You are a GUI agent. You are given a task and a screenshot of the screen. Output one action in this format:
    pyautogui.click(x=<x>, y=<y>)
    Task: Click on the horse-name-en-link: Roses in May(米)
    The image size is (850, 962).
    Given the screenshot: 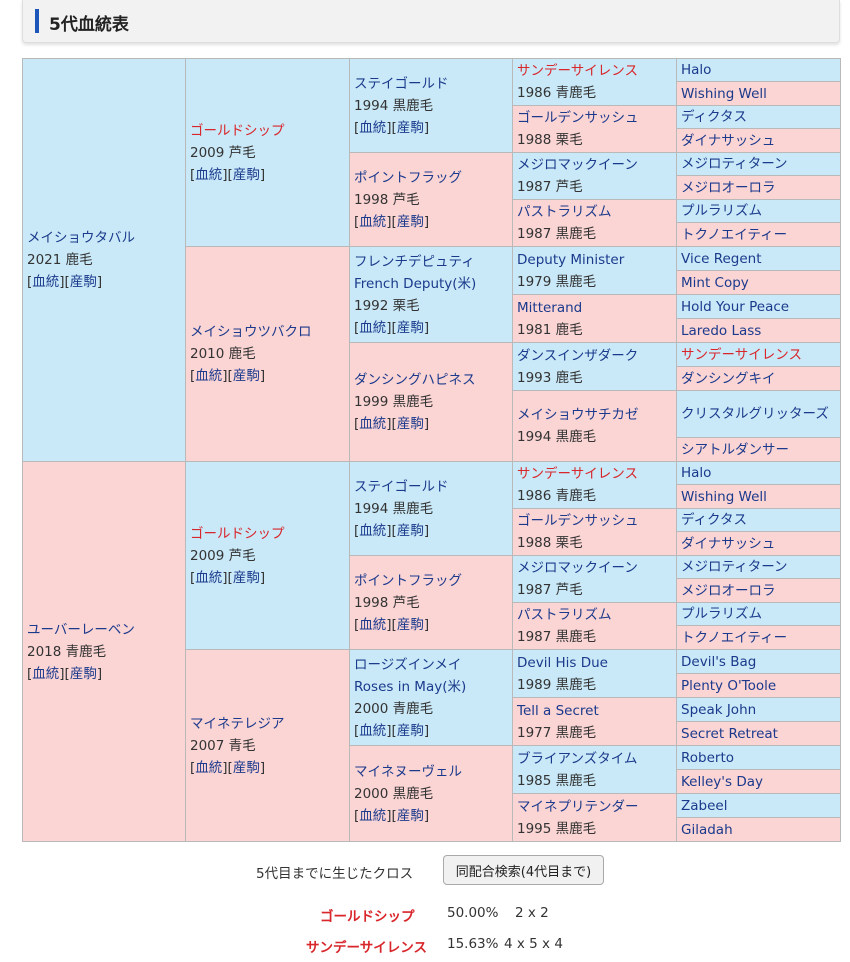 What is the action you would take?
    pyautogui.click(x=410, y=686)
    